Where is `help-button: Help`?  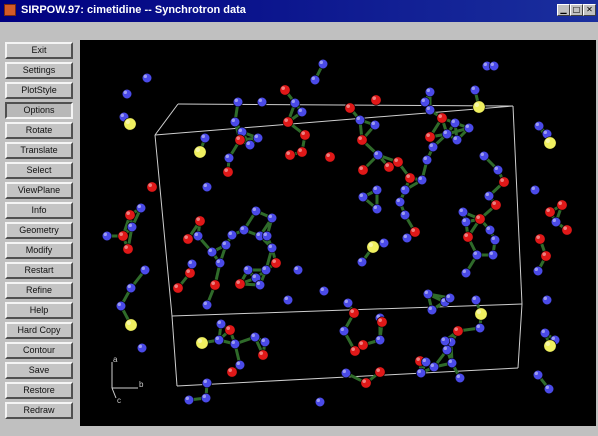 help-button: Help is located at coordinates (39, 310).